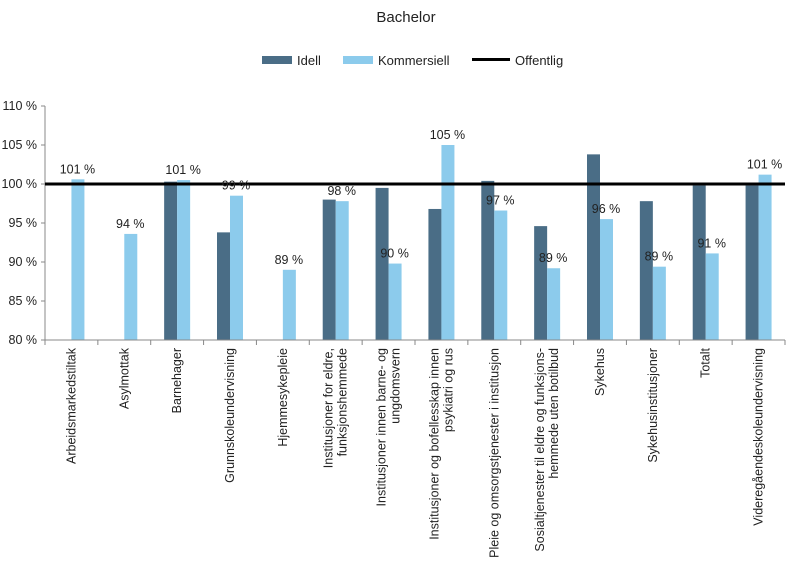 This screenshot has width=800, height=583. What do you see at coordinates (447, 135) in the screenshot?
I see `data-label: 105 %` at bounding box center [447, 135].